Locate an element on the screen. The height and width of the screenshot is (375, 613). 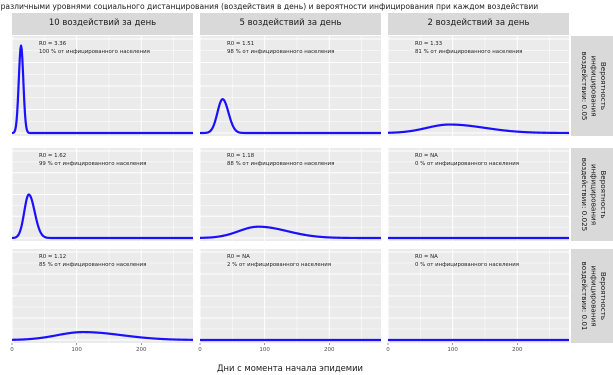
infected-share-annotation: 85 % от инфицированного населения is located at coordinates (92, 265).